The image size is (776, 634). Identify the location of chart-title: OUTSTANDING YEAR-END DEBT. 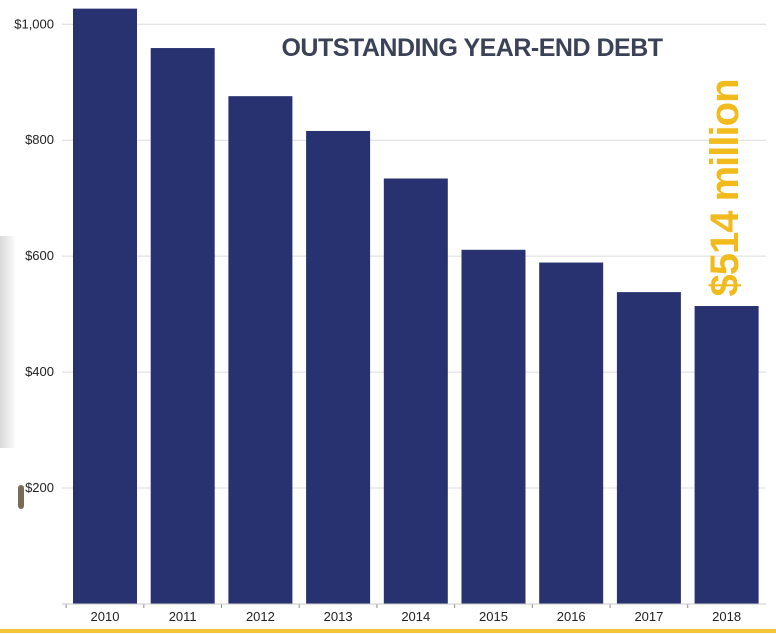
(471, 48).